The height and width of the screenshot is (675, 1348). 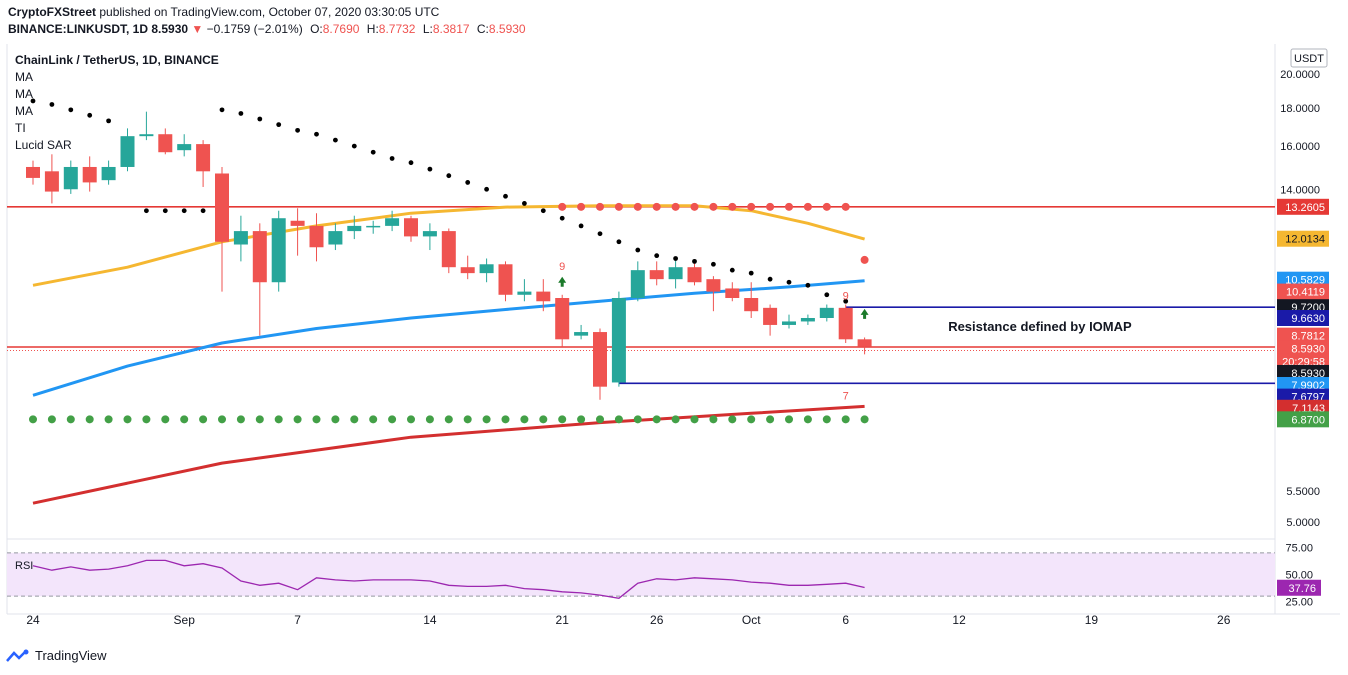 What do you see at coordinates (562, 281) in the screenshot?
I see `up-arrow-icon` at bounding box center [562, 281].